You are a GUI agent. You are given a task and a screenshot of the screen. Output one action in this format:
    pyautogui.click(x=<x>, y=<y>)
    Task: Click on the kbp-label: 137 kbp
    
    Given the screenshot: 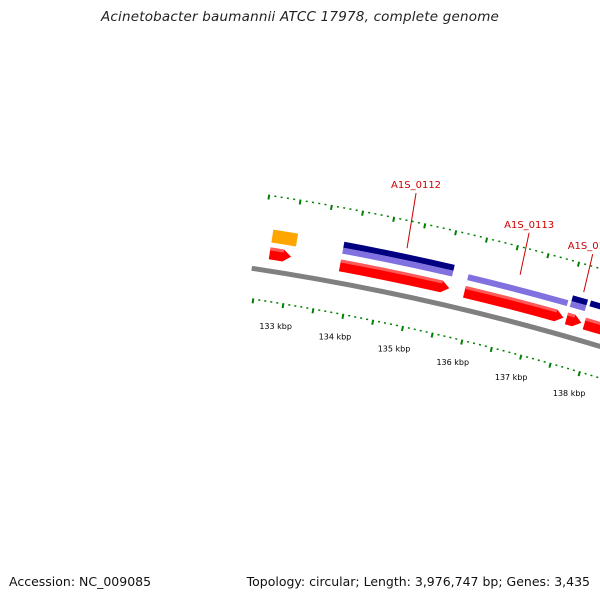 What is the action you would take?
    pyautogui.click(x=511, y=377)
    